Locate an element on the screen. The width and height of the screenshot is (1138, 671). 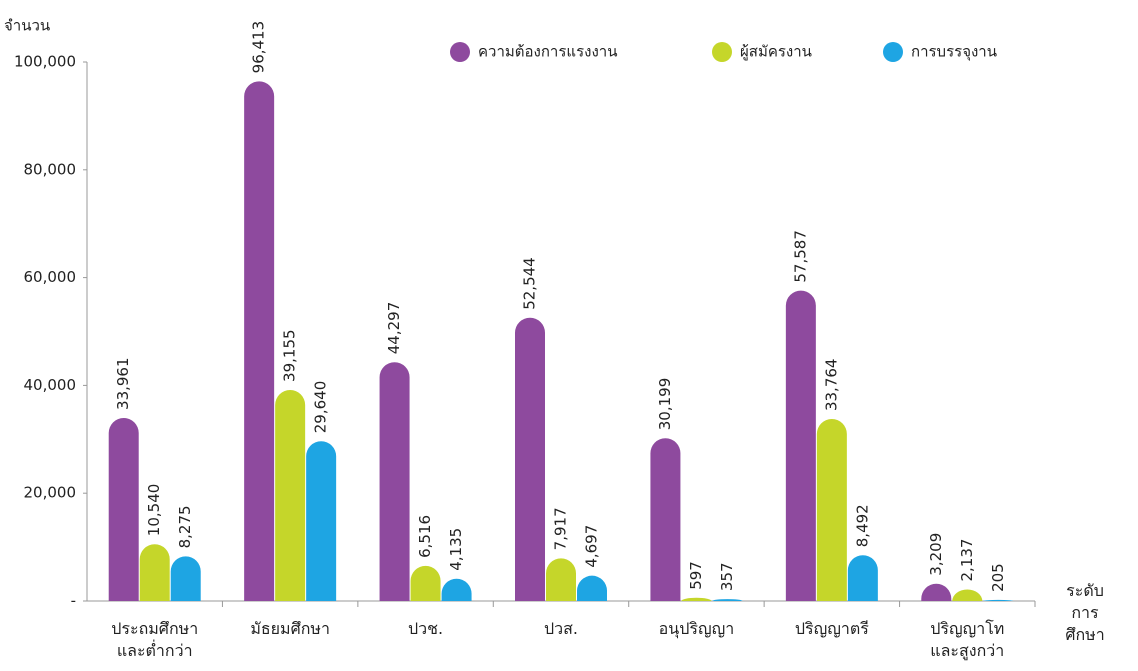
x-tick-label: ปวส. is located at coordinates (561, 628).